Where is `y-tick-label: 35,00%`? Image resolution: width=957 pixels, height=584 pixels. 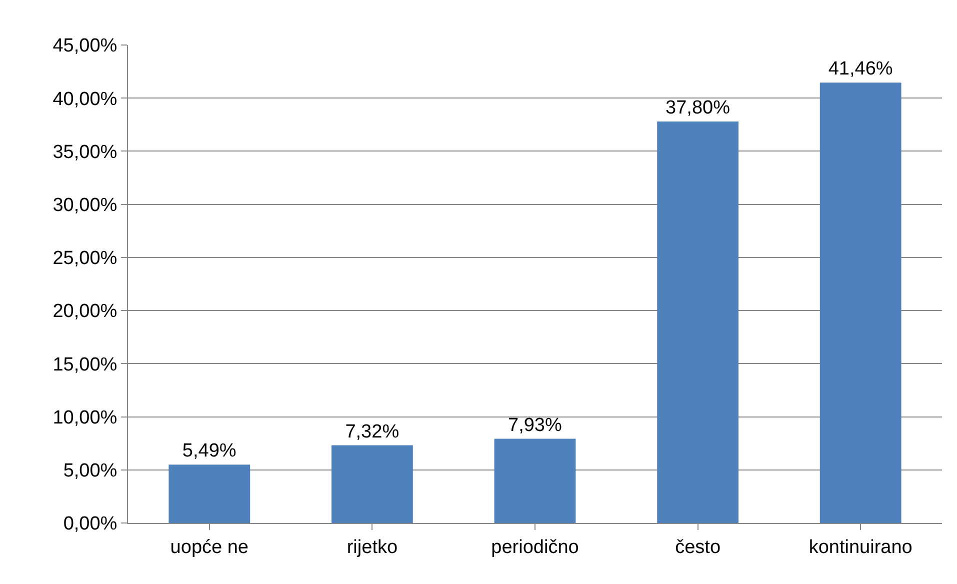 y-tick-label: 35,00% is located at coordinates (85, 152).